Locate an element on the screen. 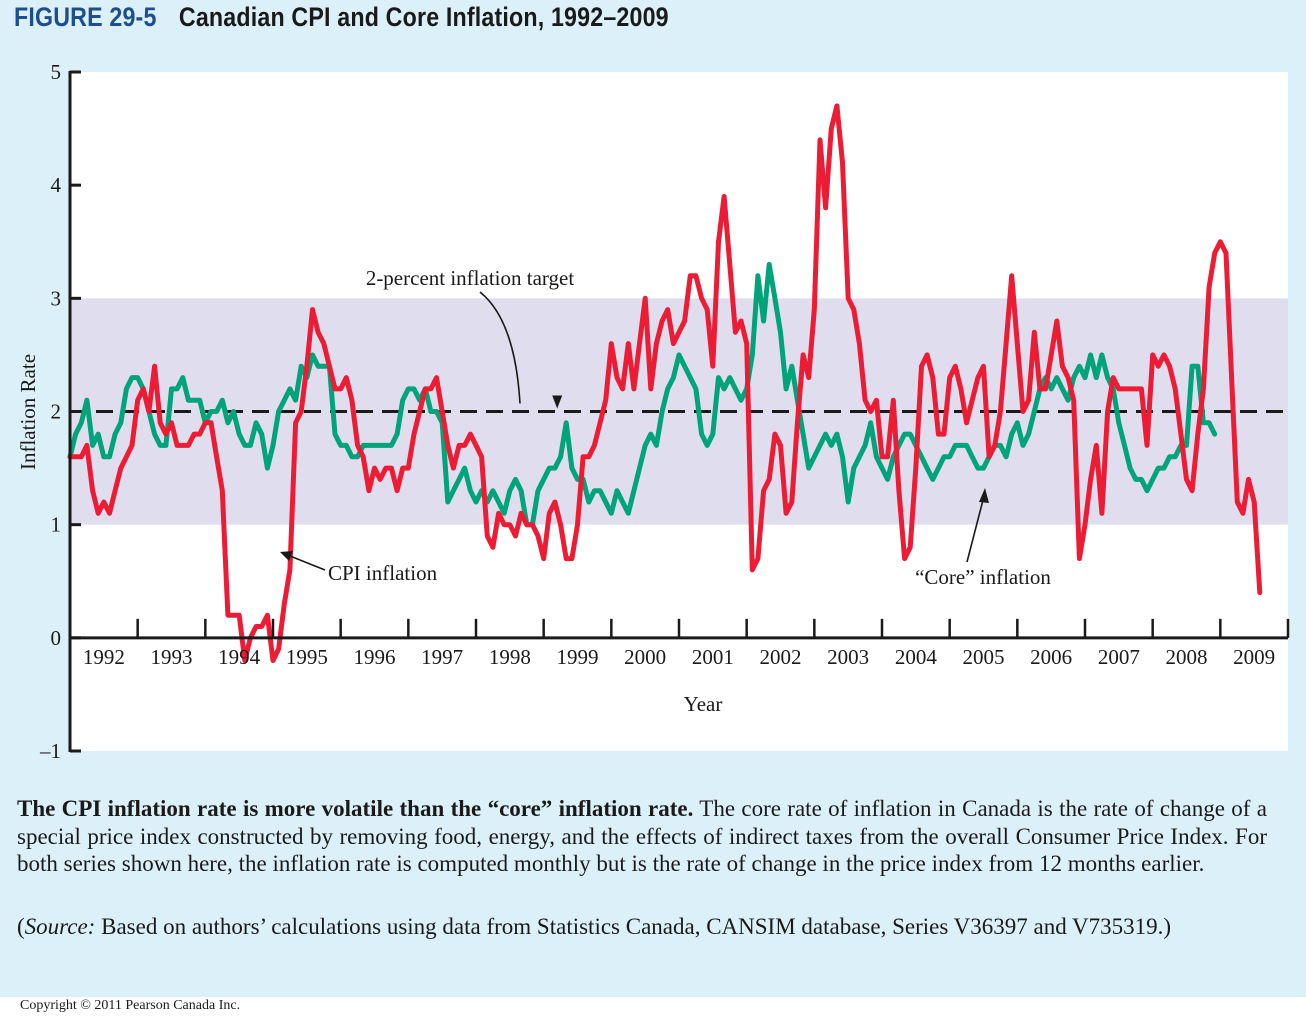 This screenshot has width=1306, height=1020. x-tick-label: 1998 is located at coordinates (510, 657).